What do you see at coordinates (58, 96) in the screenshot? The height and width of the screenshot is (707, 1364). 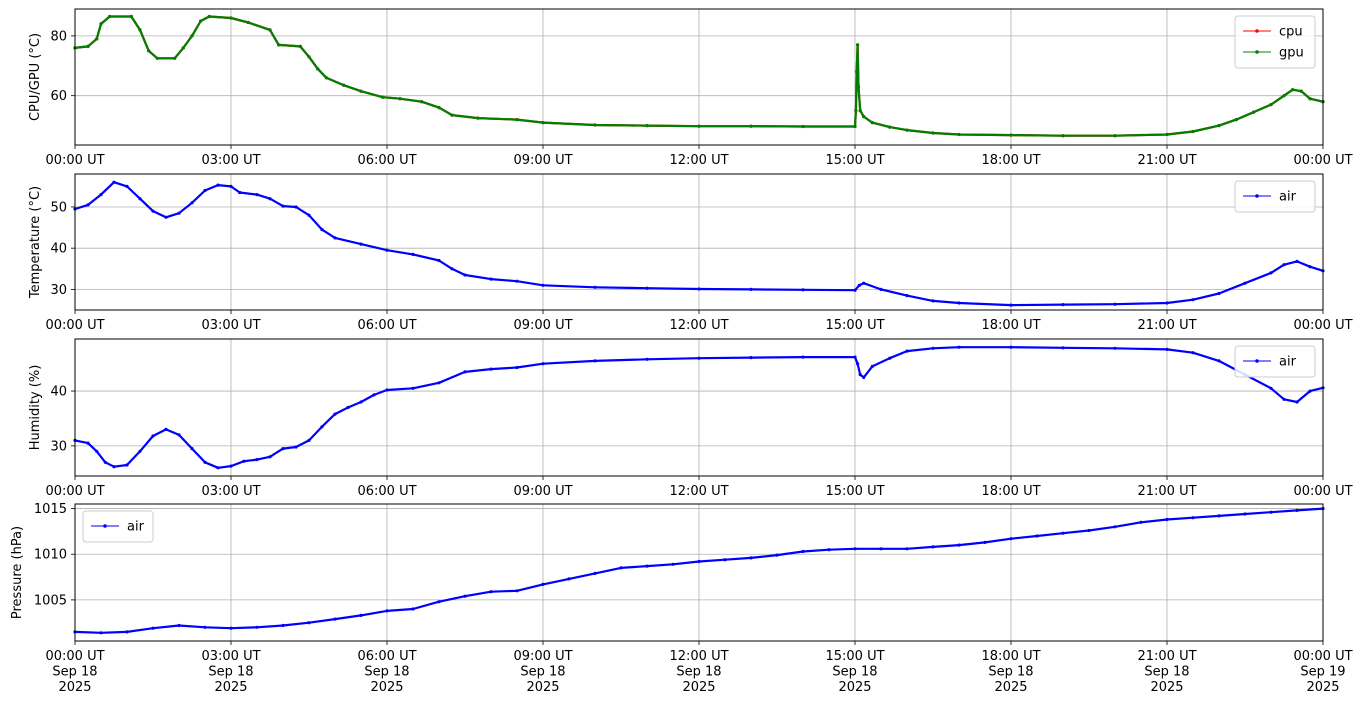 I see `y-tick-label: 60` at bounding box center [58, 96].